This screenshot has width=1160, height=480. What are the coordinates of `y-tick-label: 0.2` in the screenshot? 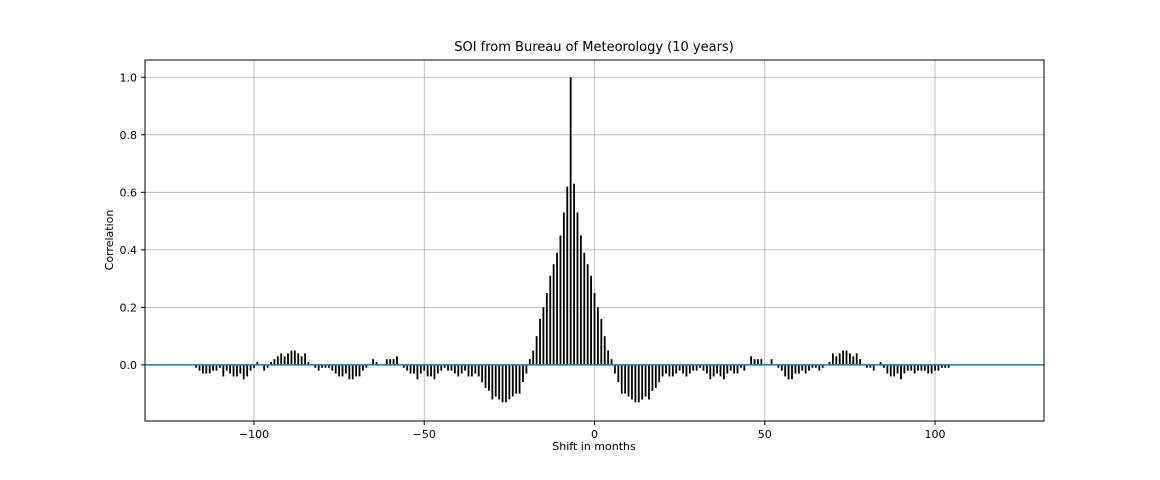 It's located at (129, 307).